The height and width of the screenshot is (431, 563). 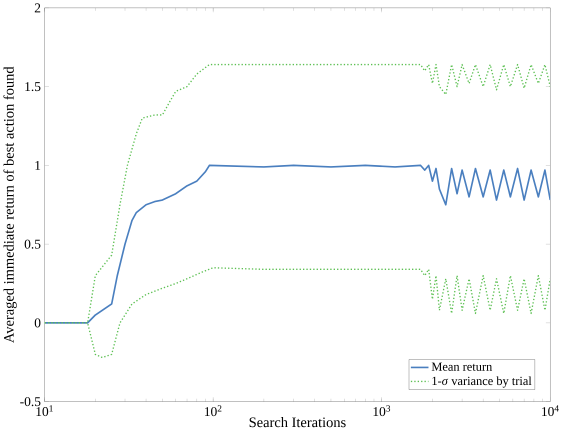 What do you see at coordinates (37, 8) in the screenshot?
I see `y-tick-label: 2` at bounding box center [37, 8].